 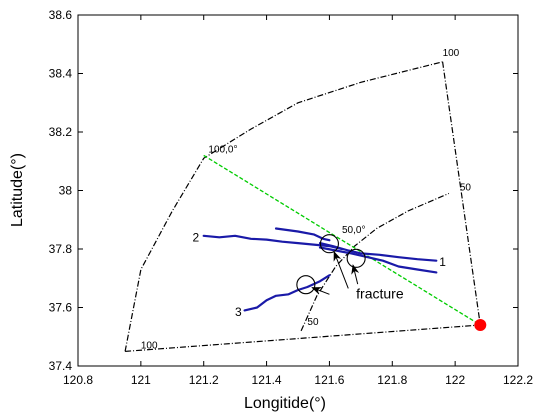 What do you see at coordinates (455, 380) in the screenshot?
I see `x-tick-label: 122` at bounding box center [455, 380].